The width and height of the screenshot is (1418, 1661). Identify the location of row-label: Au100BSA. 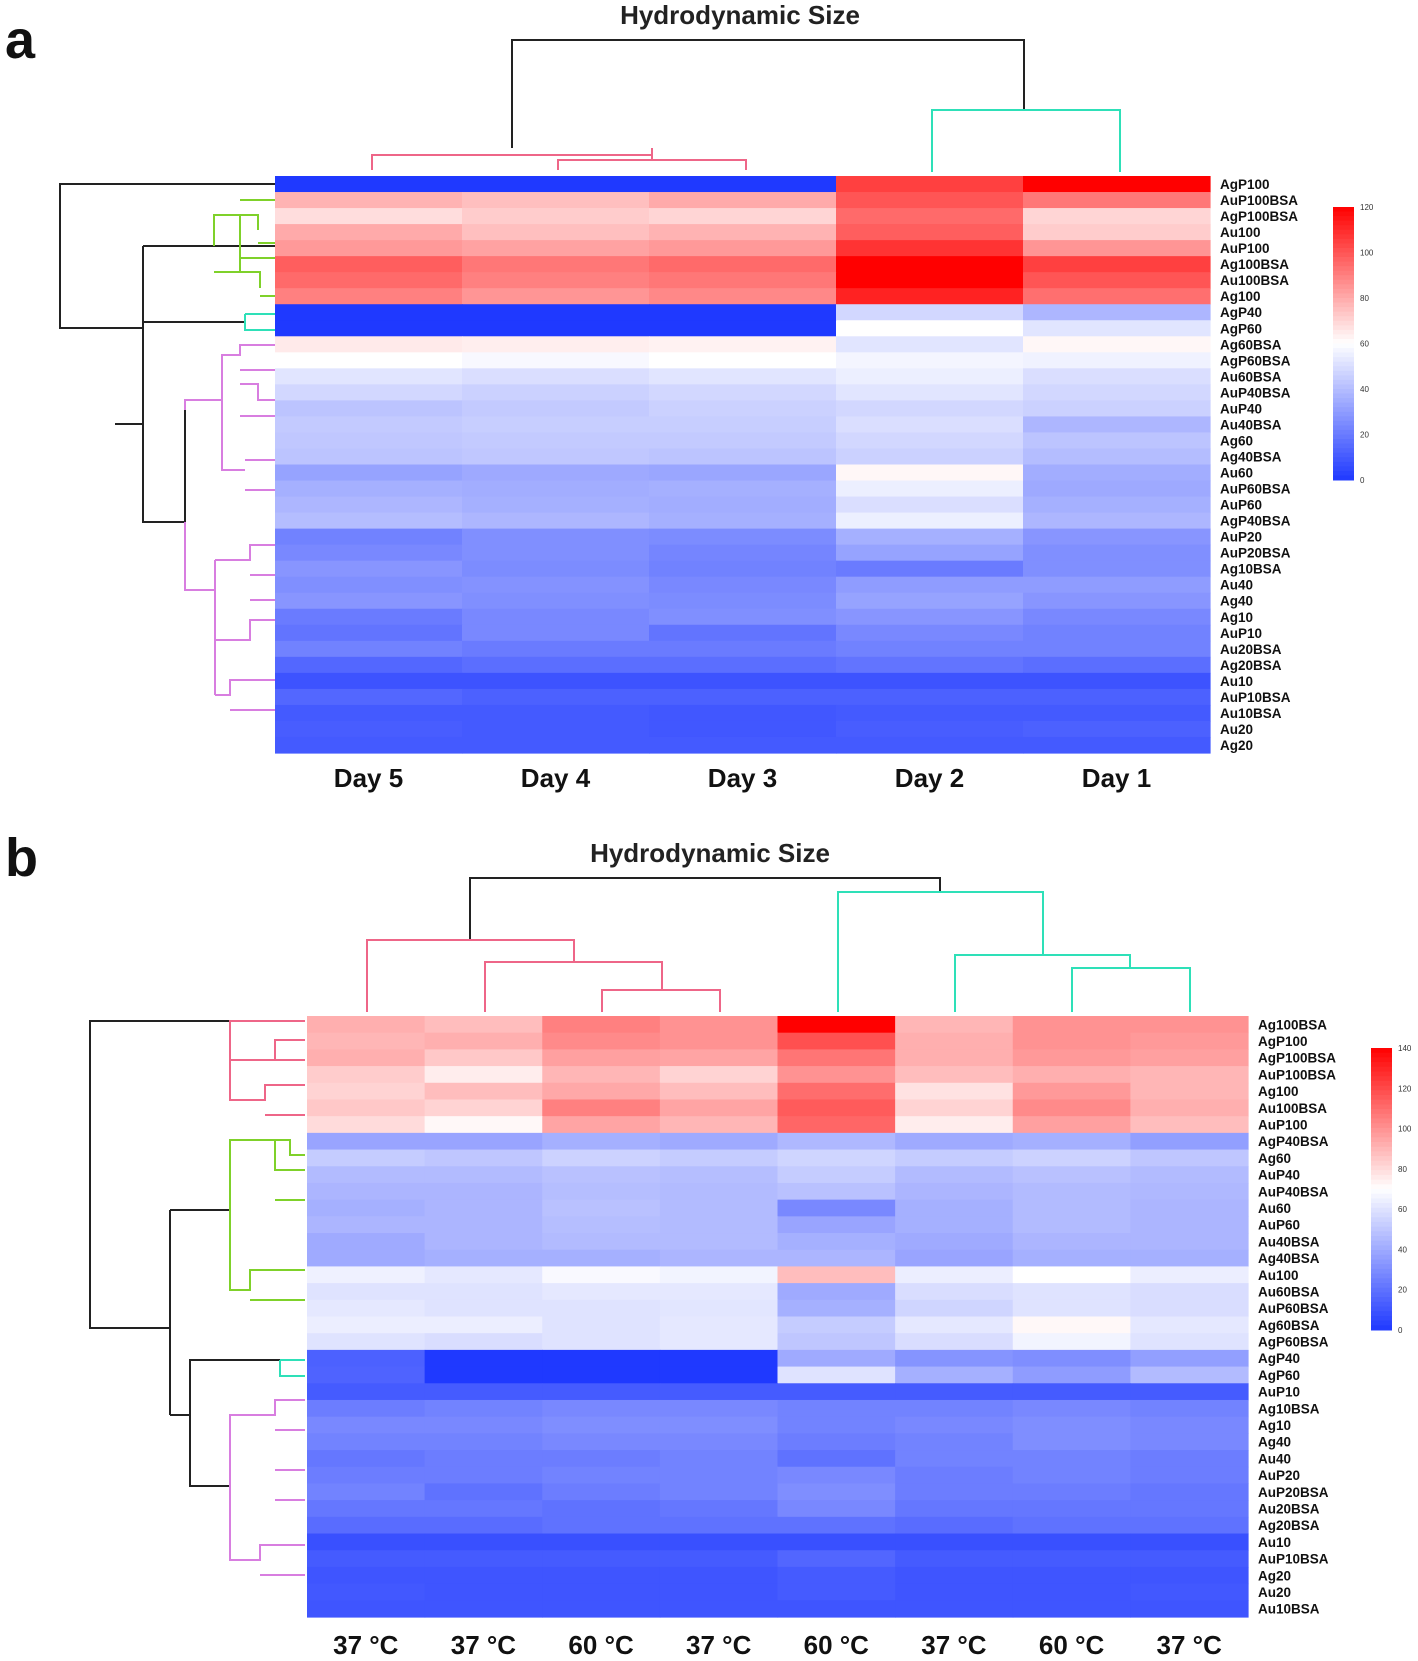
(1292, 1108).